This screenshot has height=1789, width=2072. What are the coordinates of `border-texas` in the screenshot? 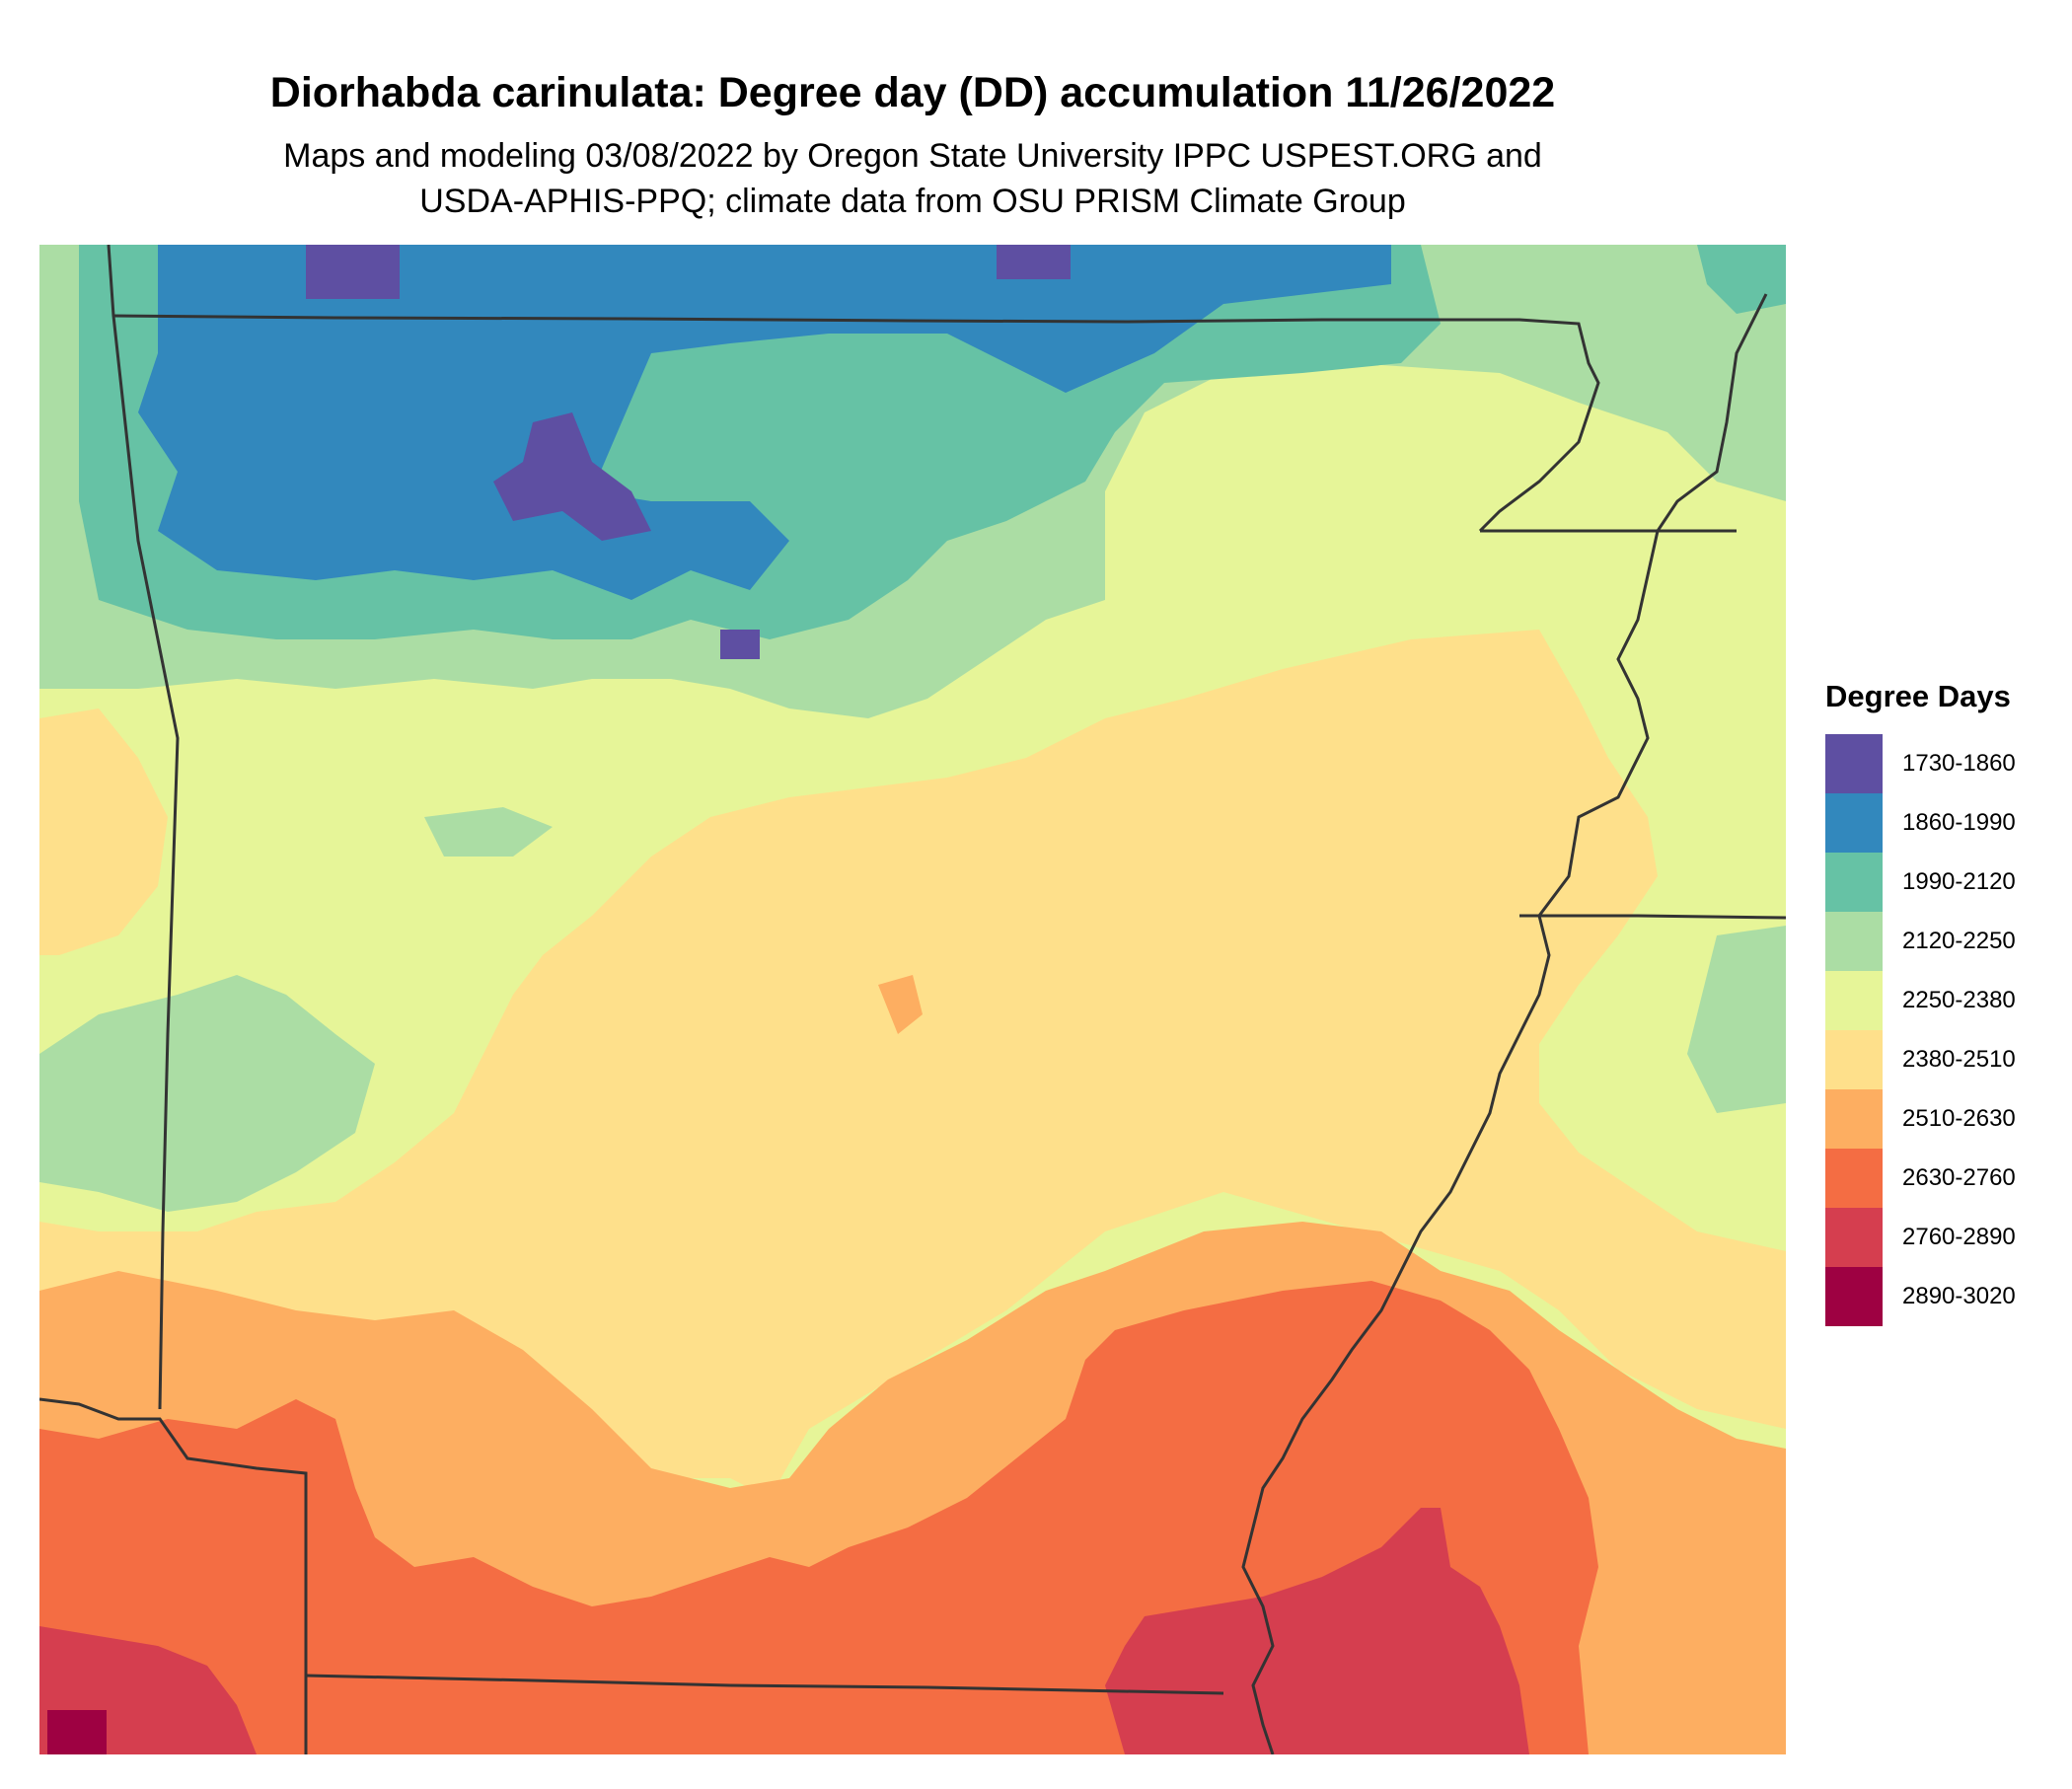 It's located at (174, 1575).